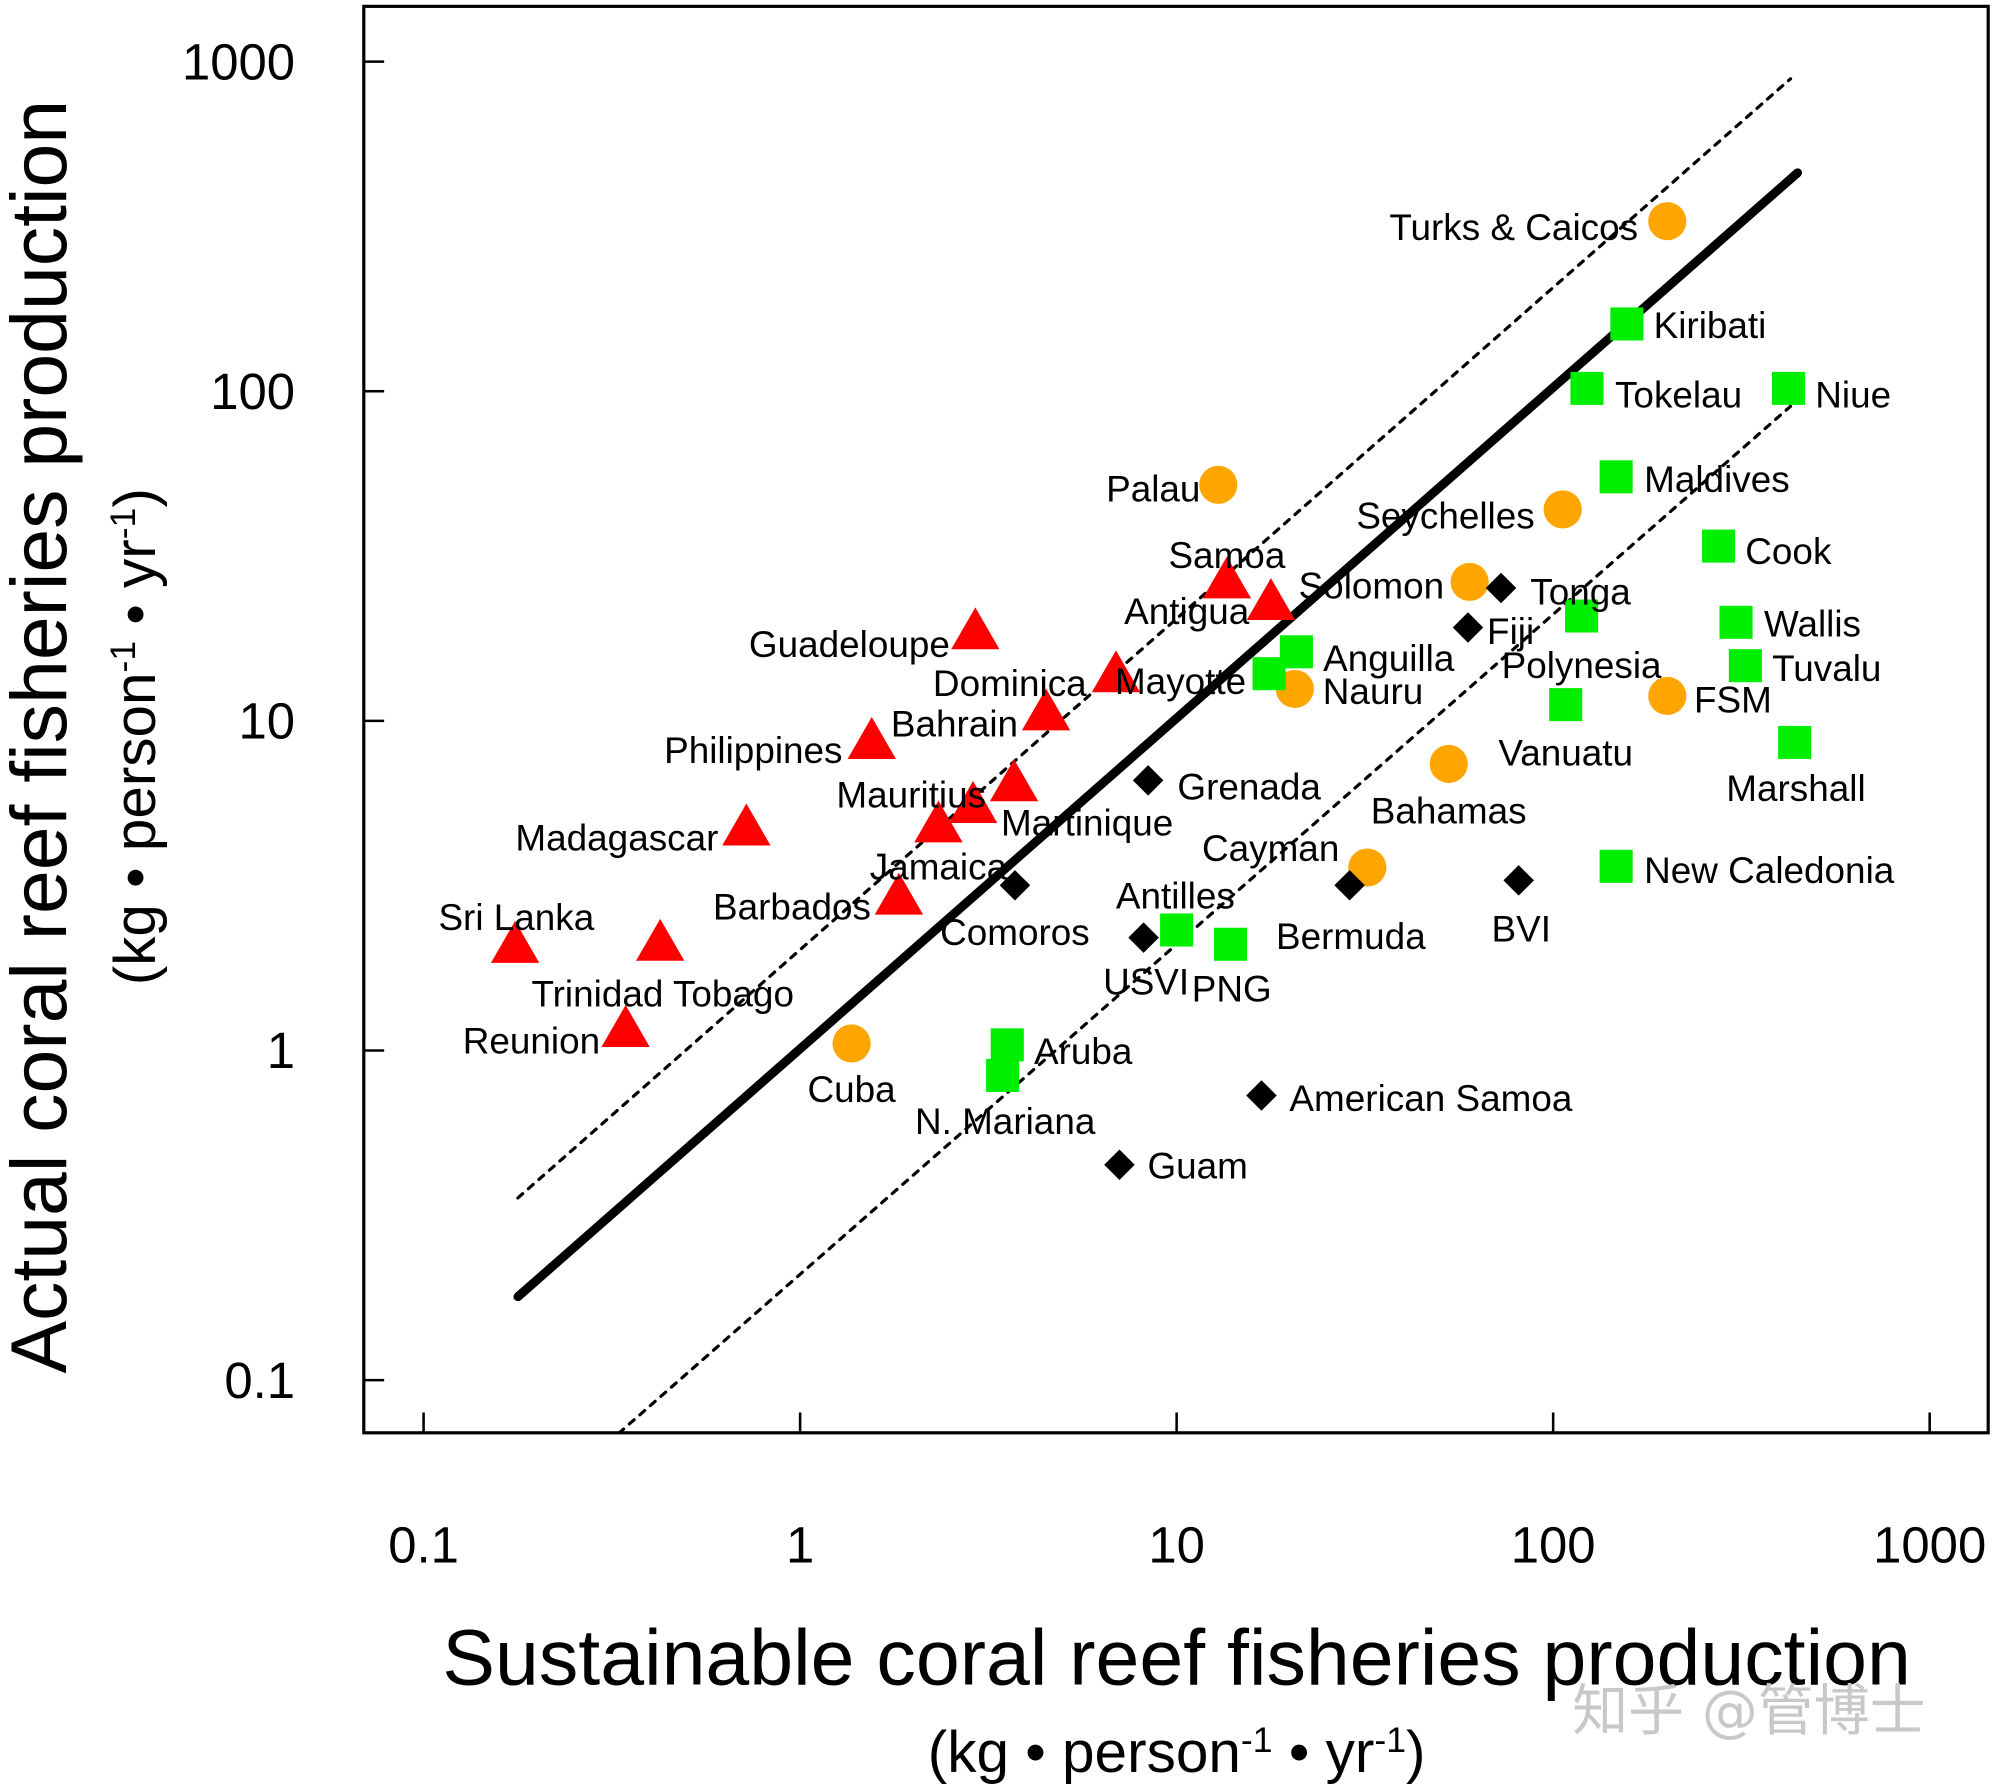 The height and width of the screenshot is (1791, 1992). Describe the element at coordinates (1177, 1752) in the screenshot. I see `x-axis-units: (kg • person-1 • yr-1)` at that location.